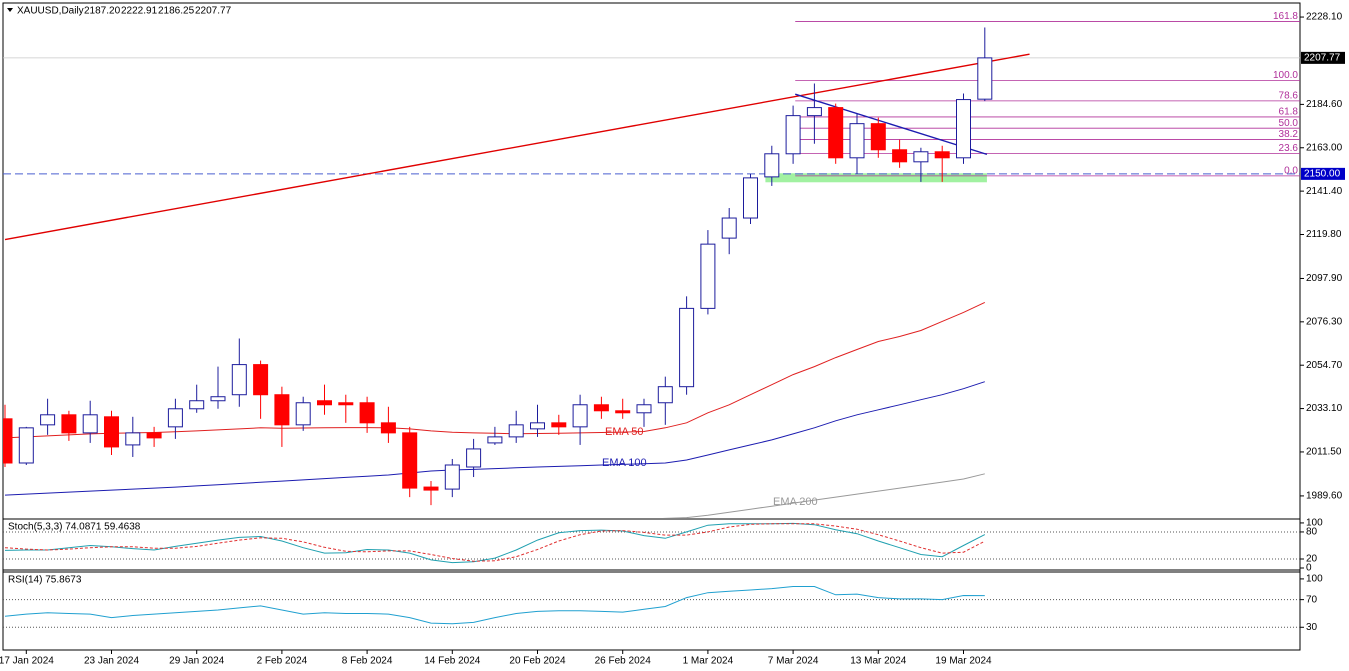  What do you see at coordinates (1324, 278) in the screenshot?
I see `y-tick-label: 2097.90` at bounding box center [1324, 278].